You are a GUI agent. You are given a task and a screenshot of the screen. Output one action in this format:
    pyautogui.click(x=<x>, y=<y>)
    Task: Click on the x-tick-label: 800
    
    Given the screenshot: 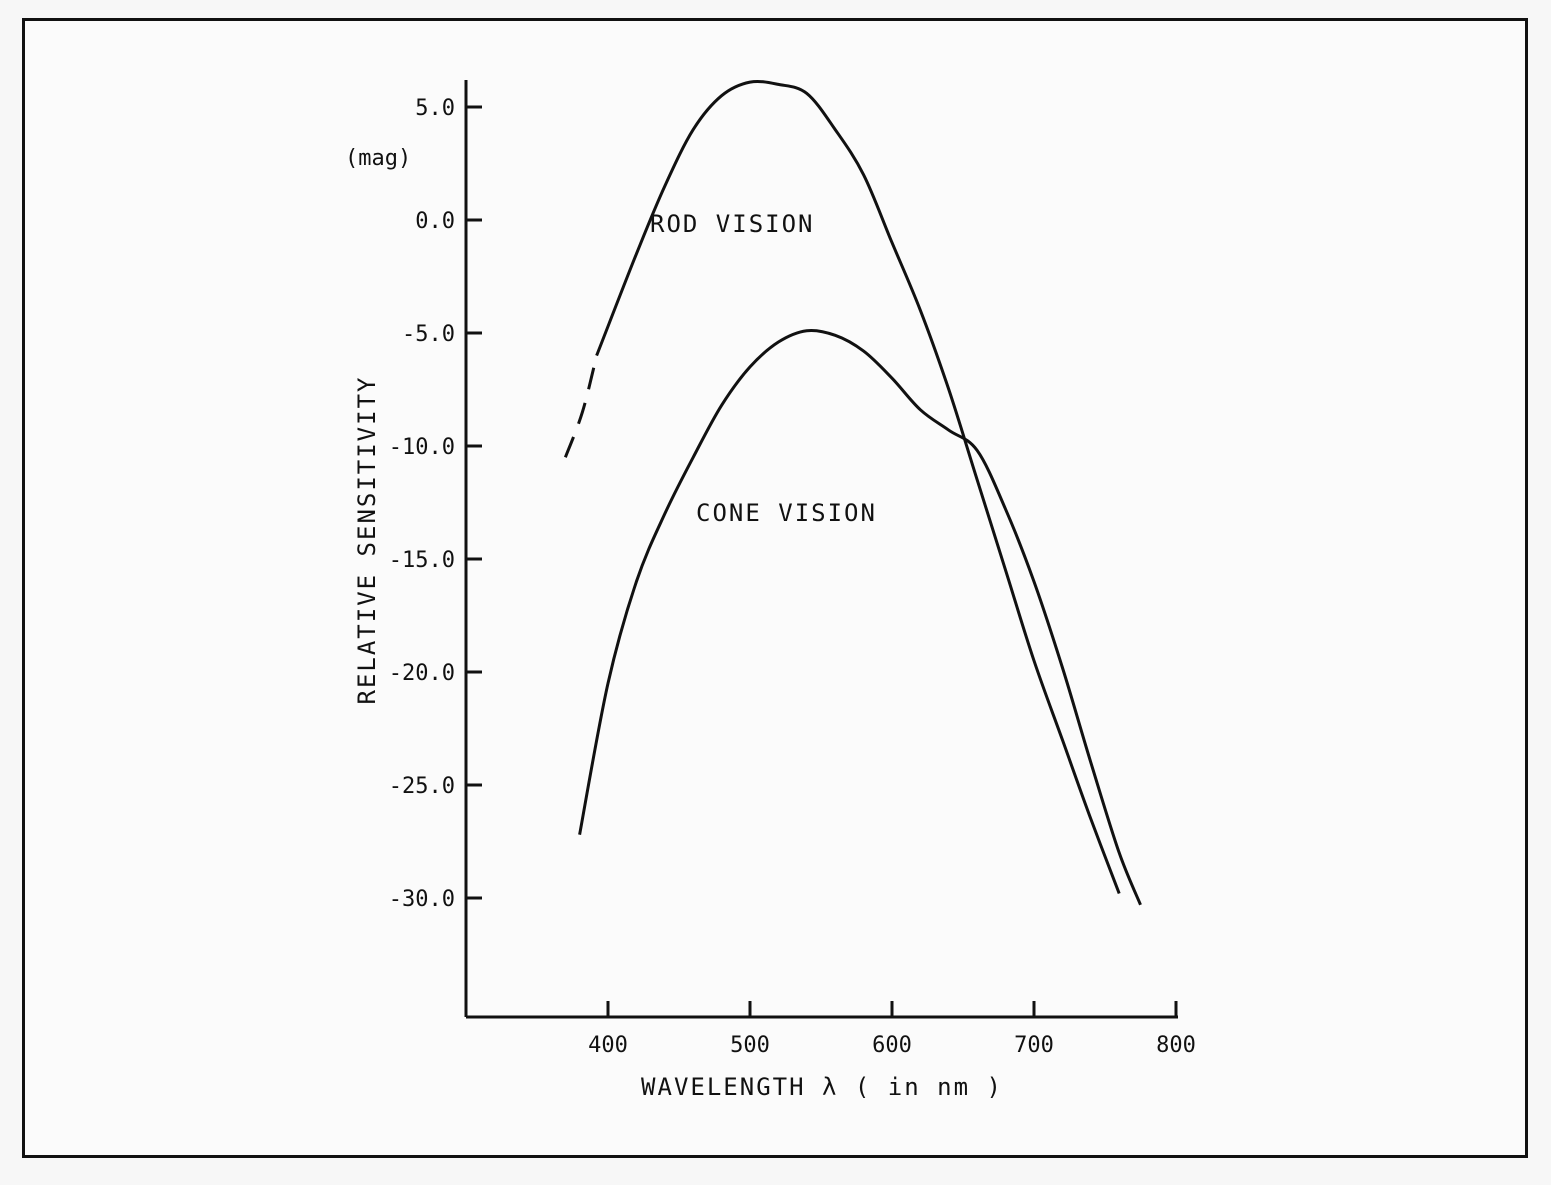 What is the action you would take?
    pyautogui.click(x=1176, y=1045)
    